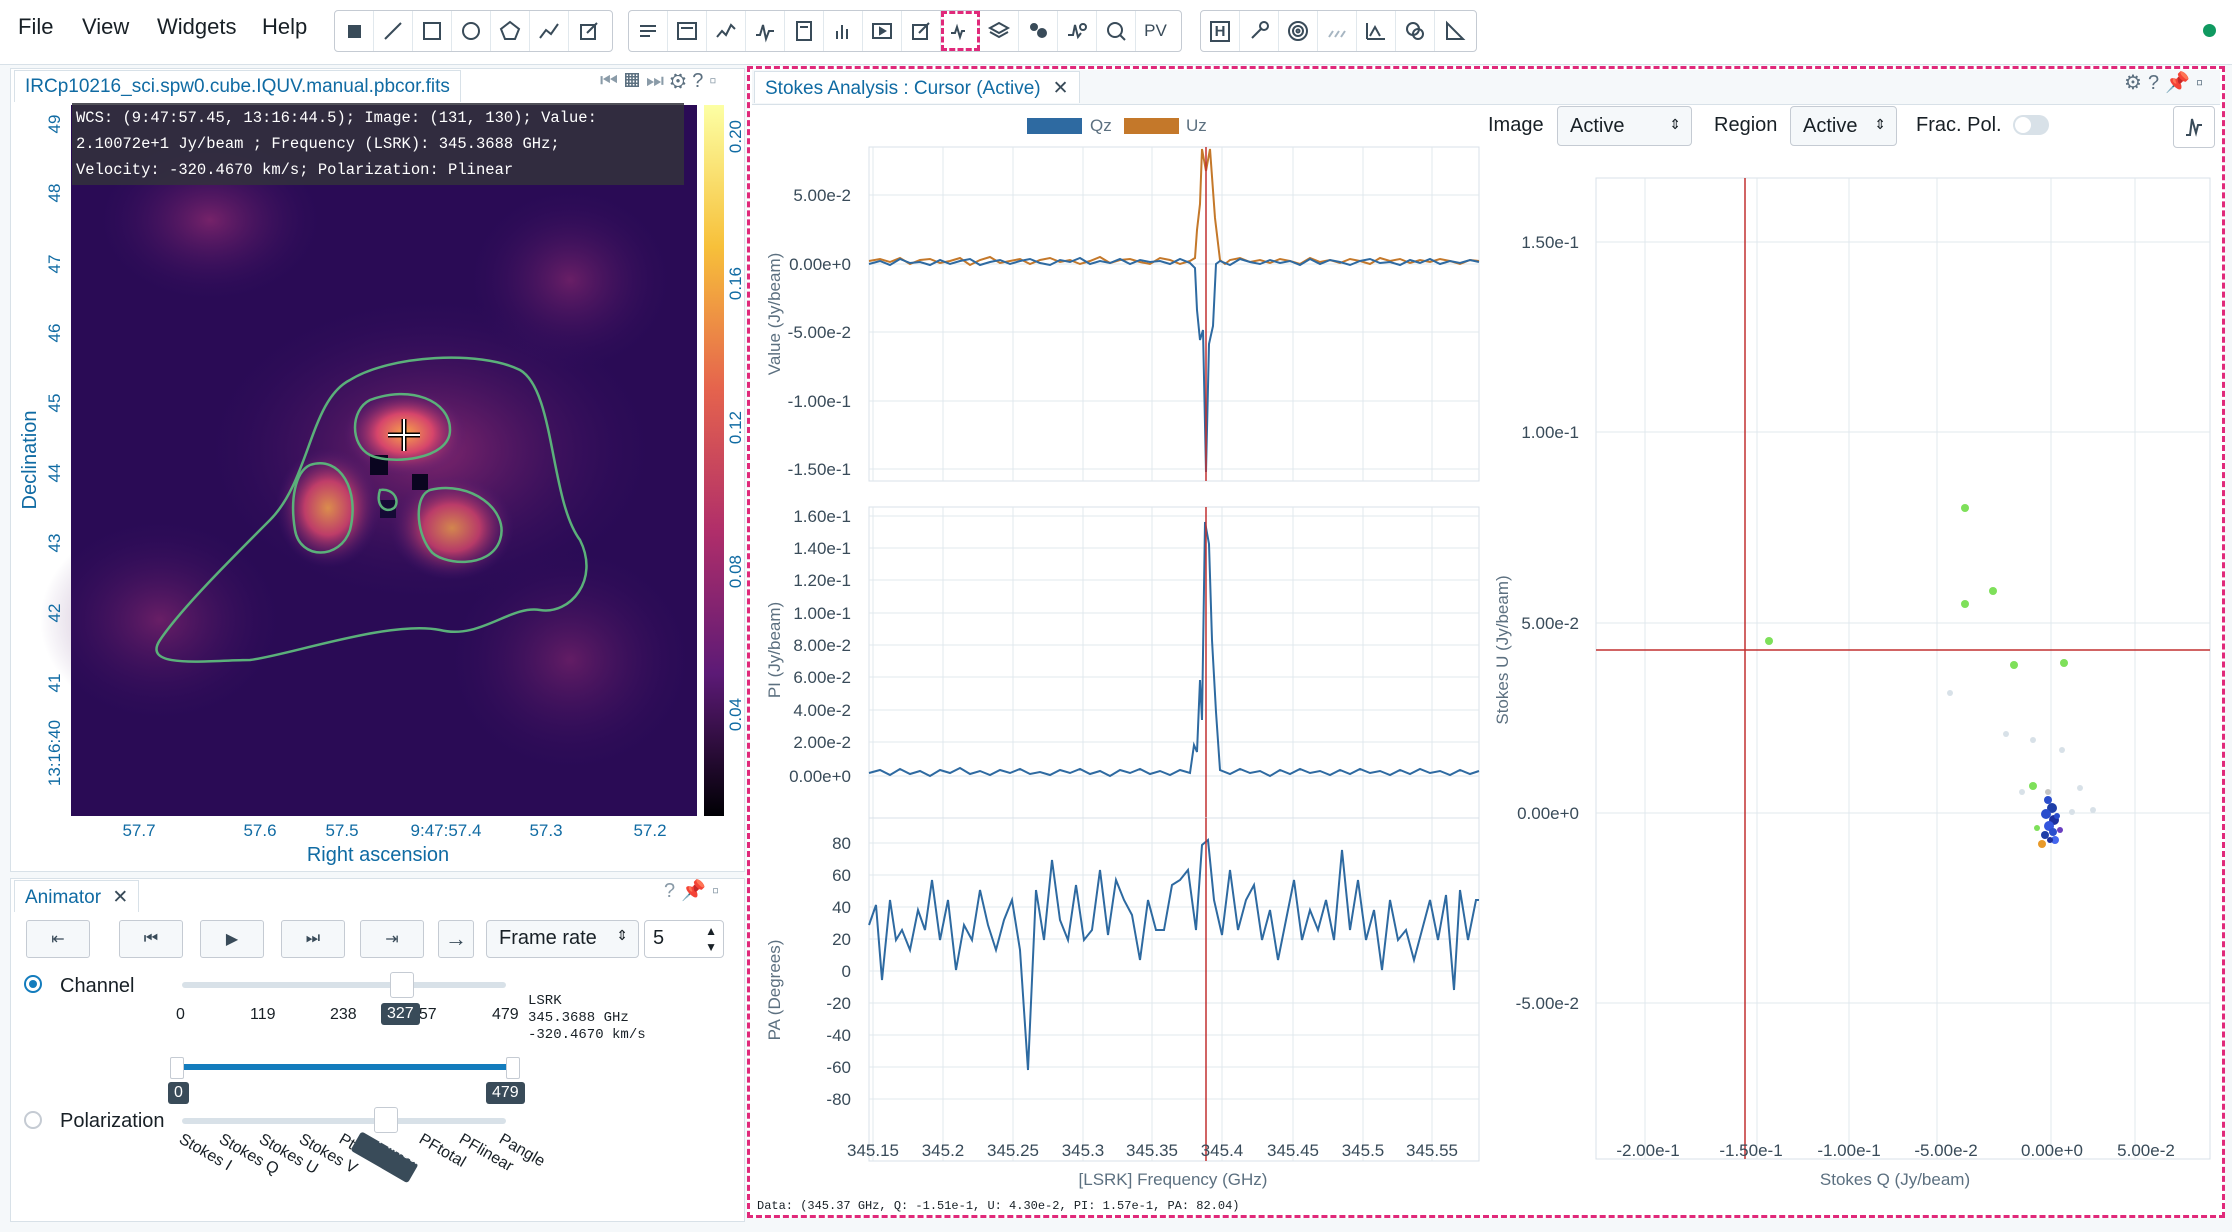 Image resolution: width=2232 pixels, height=1232 pixels. What do you see at coordinates (1895, 1179) in the screenshot?
I see `stokes-q-label: Stokes Q (Jy/beam)` at bounding box center [1895, 1179].